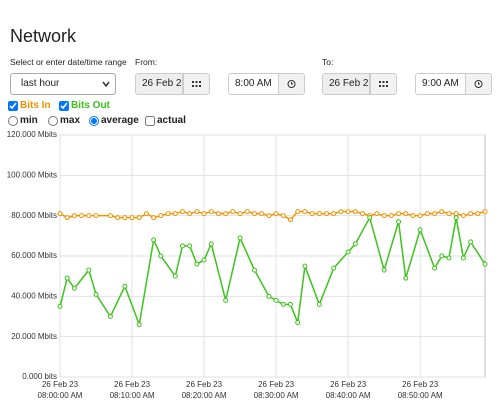  Describe the element at coordinates (60, 395) in the screenshot. I see `x-tick-label: 08:00:00 AM` at that location.